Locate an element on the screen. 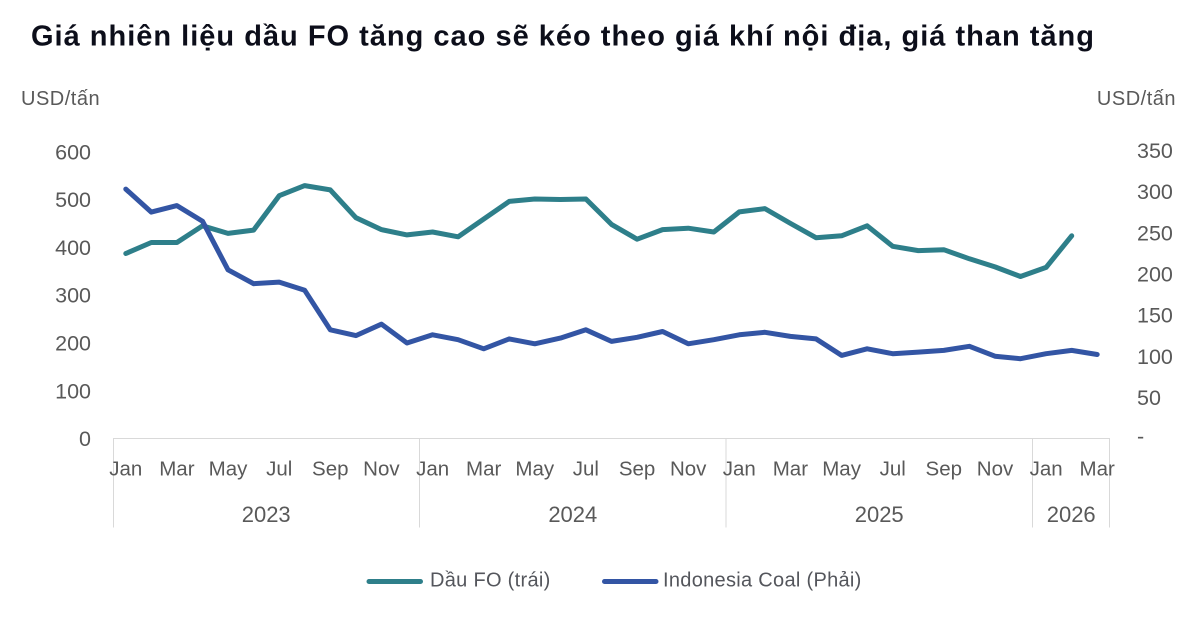  svg-text: Dầu FO (trái) is located at coordinates (490, 580).